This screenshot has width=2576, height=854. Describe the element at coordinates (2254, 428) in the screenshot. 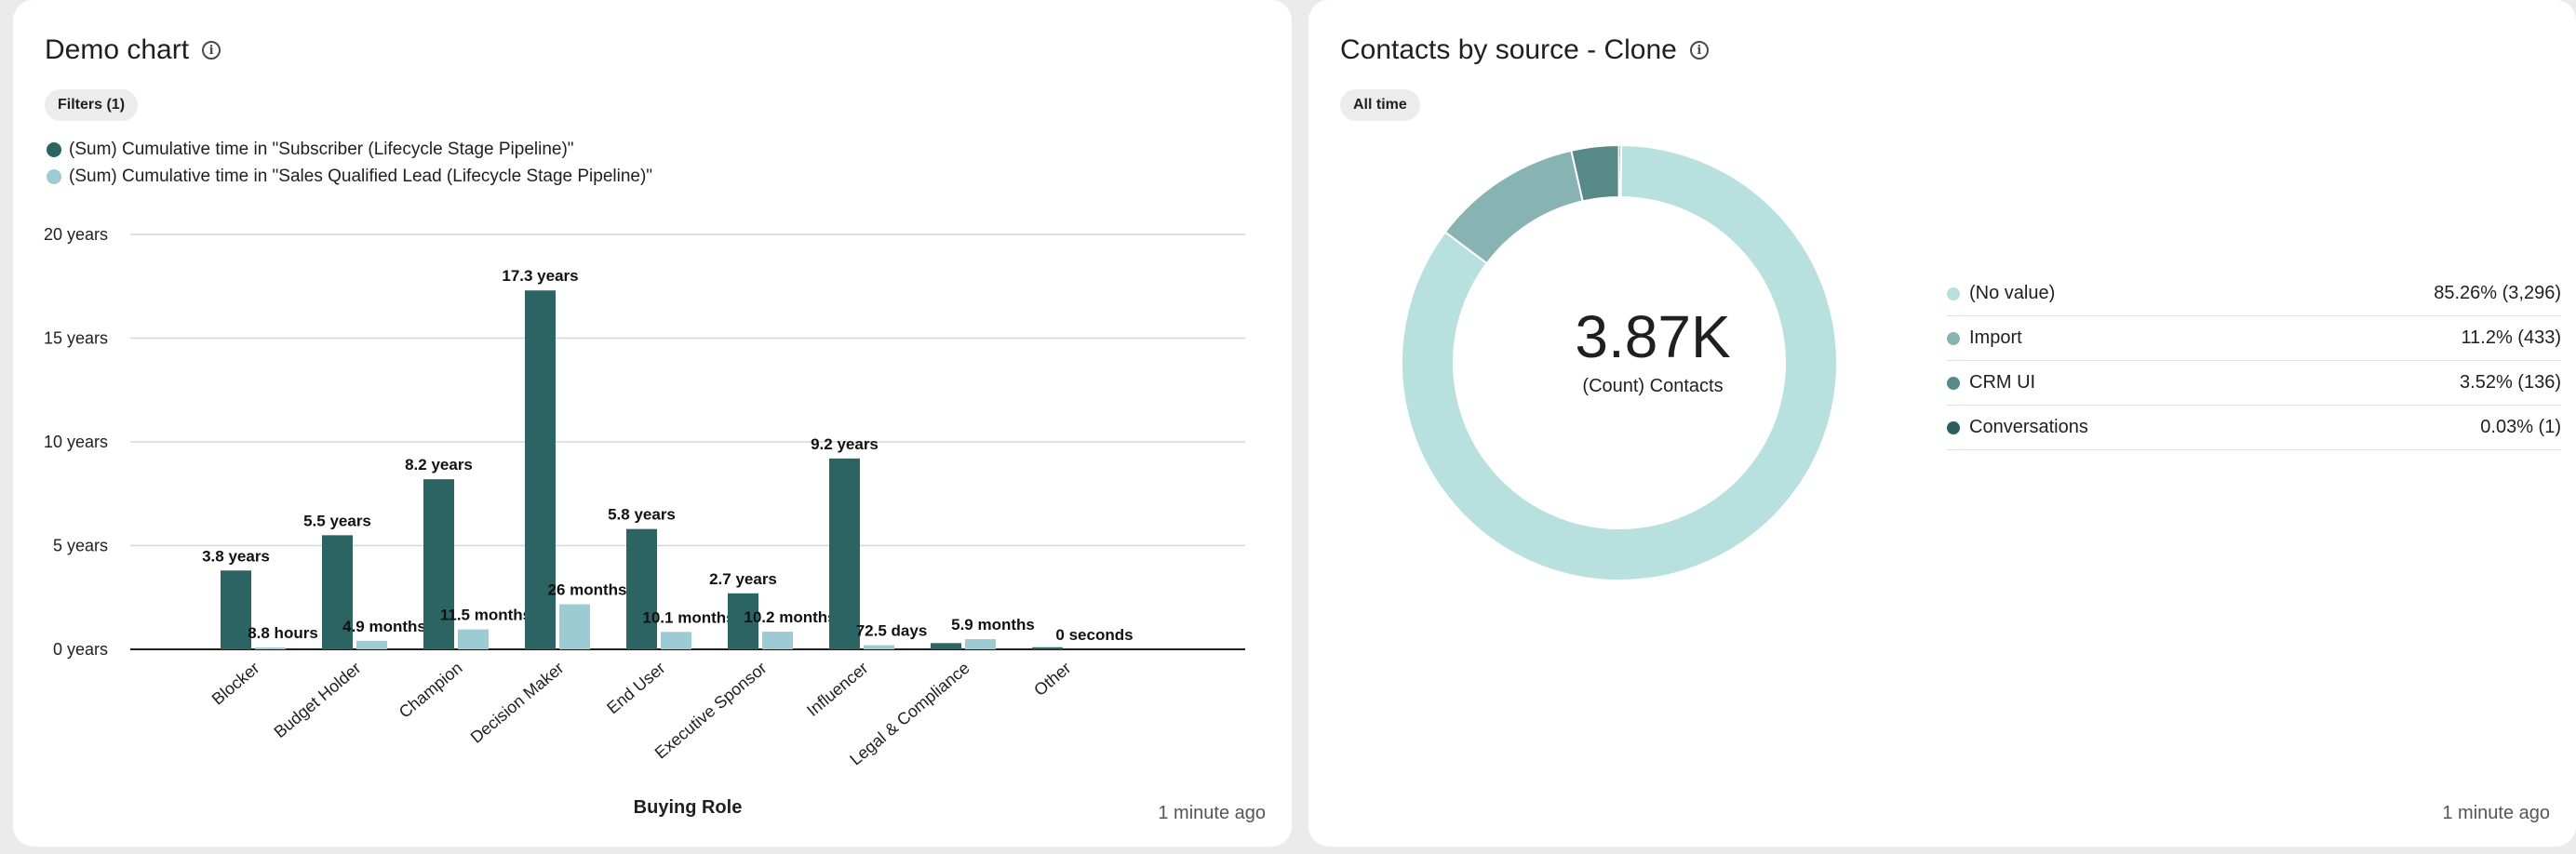

I see `donut-legend-item: Conversations 0.03% (1)` at that location.